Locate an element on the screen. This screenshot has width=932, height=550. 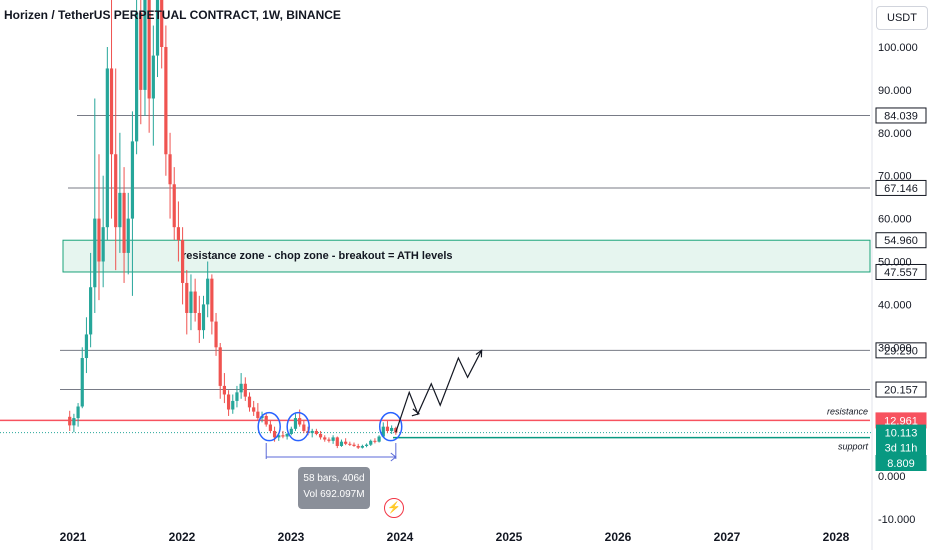
support-text: support is located at coordinates (853, 447).